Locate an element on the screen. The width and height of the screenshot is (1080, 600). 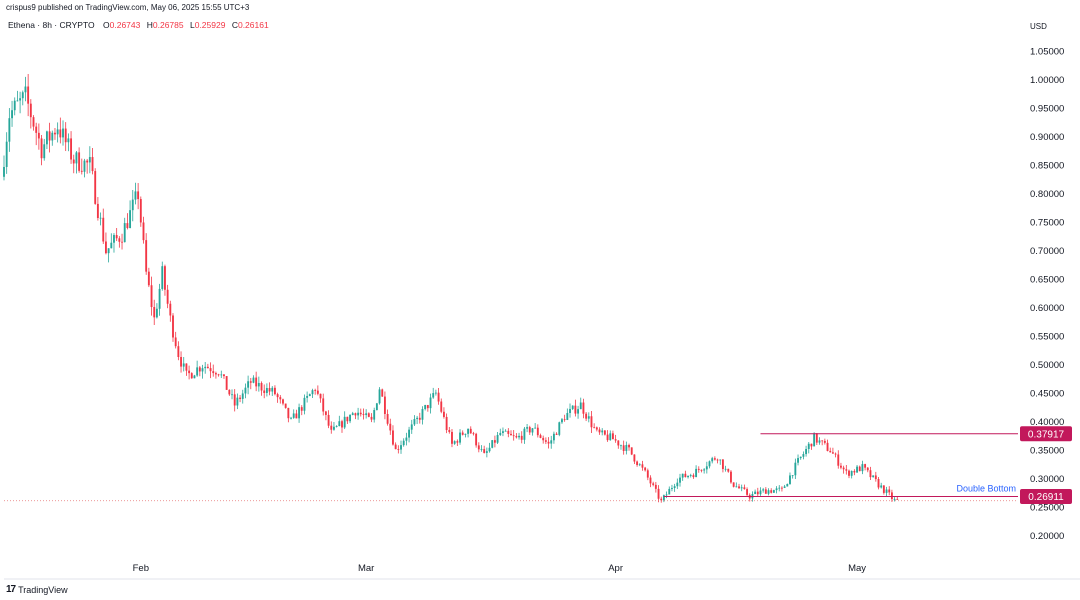
x-tick-label: May is located at coordinates (857, 568).